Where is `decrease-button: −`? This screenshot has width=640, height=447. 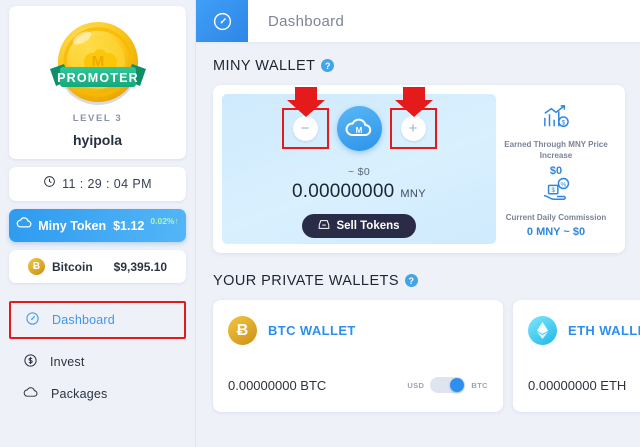
decrease-button: − is located at coordinates (305, 128).